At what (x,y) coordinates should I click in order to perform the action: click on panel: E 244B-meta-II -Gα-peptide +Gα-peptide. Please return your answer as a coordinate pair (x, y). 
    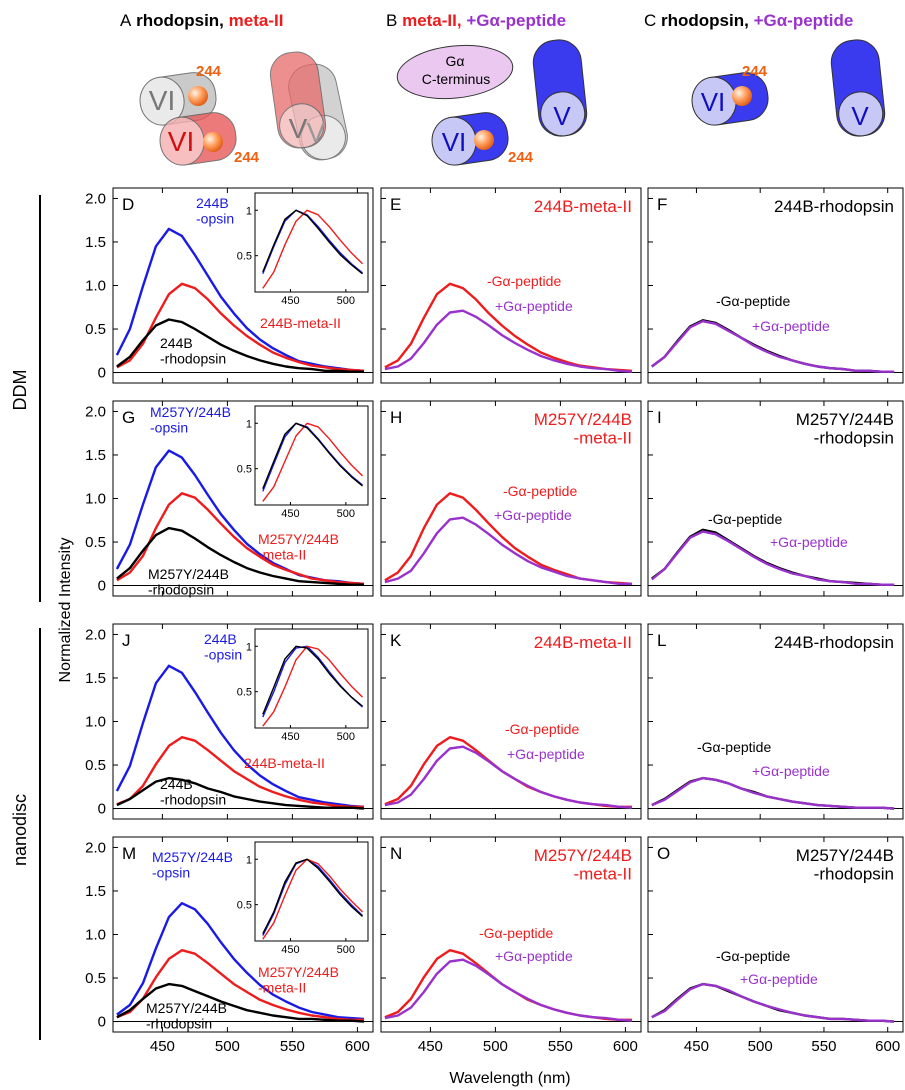
    Looking at the image, I should click on (511, 285).